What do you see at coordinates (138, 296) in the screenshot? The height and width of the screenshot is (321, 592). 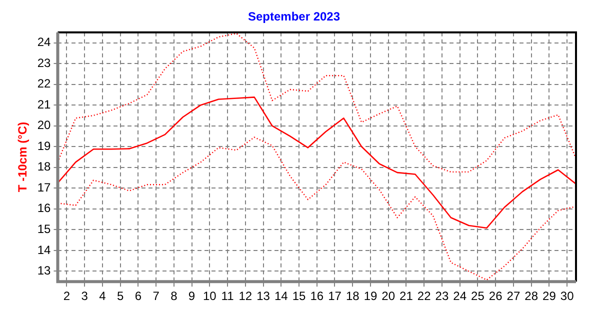 I see `x-tick-label: 6` at bounding box center [138, 296].